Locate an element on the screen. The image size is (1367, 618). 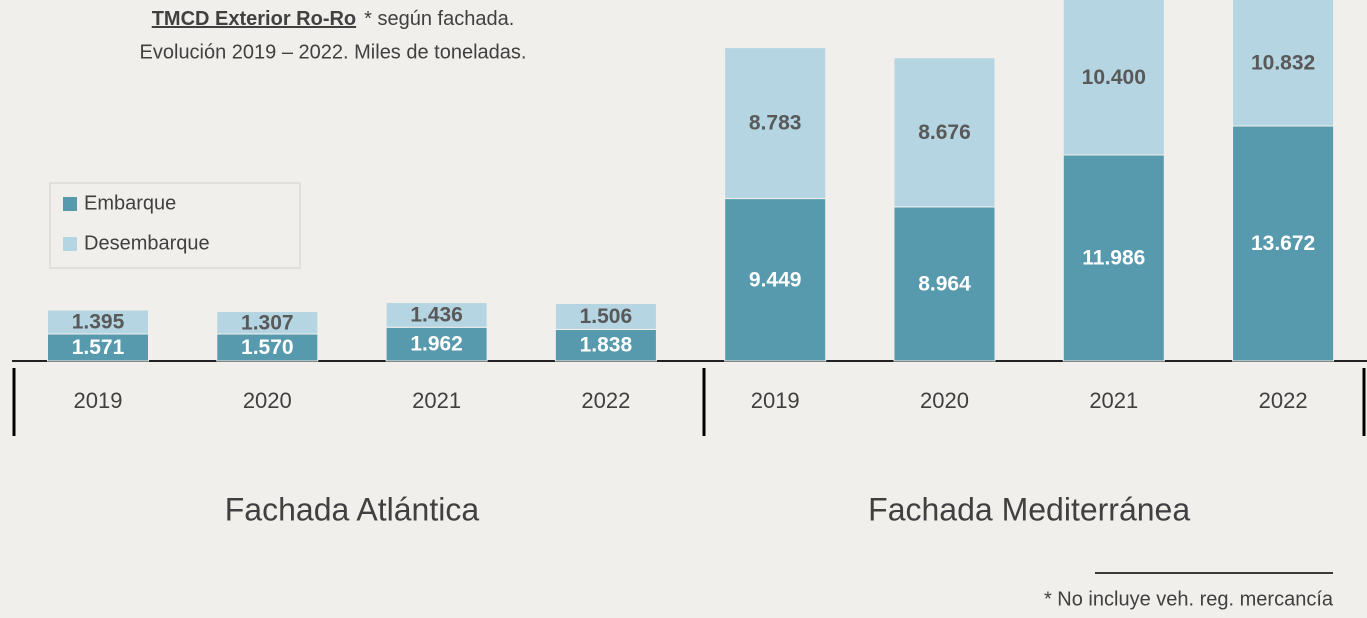
value-label: 1.570 is located at coordinates (267, 347).